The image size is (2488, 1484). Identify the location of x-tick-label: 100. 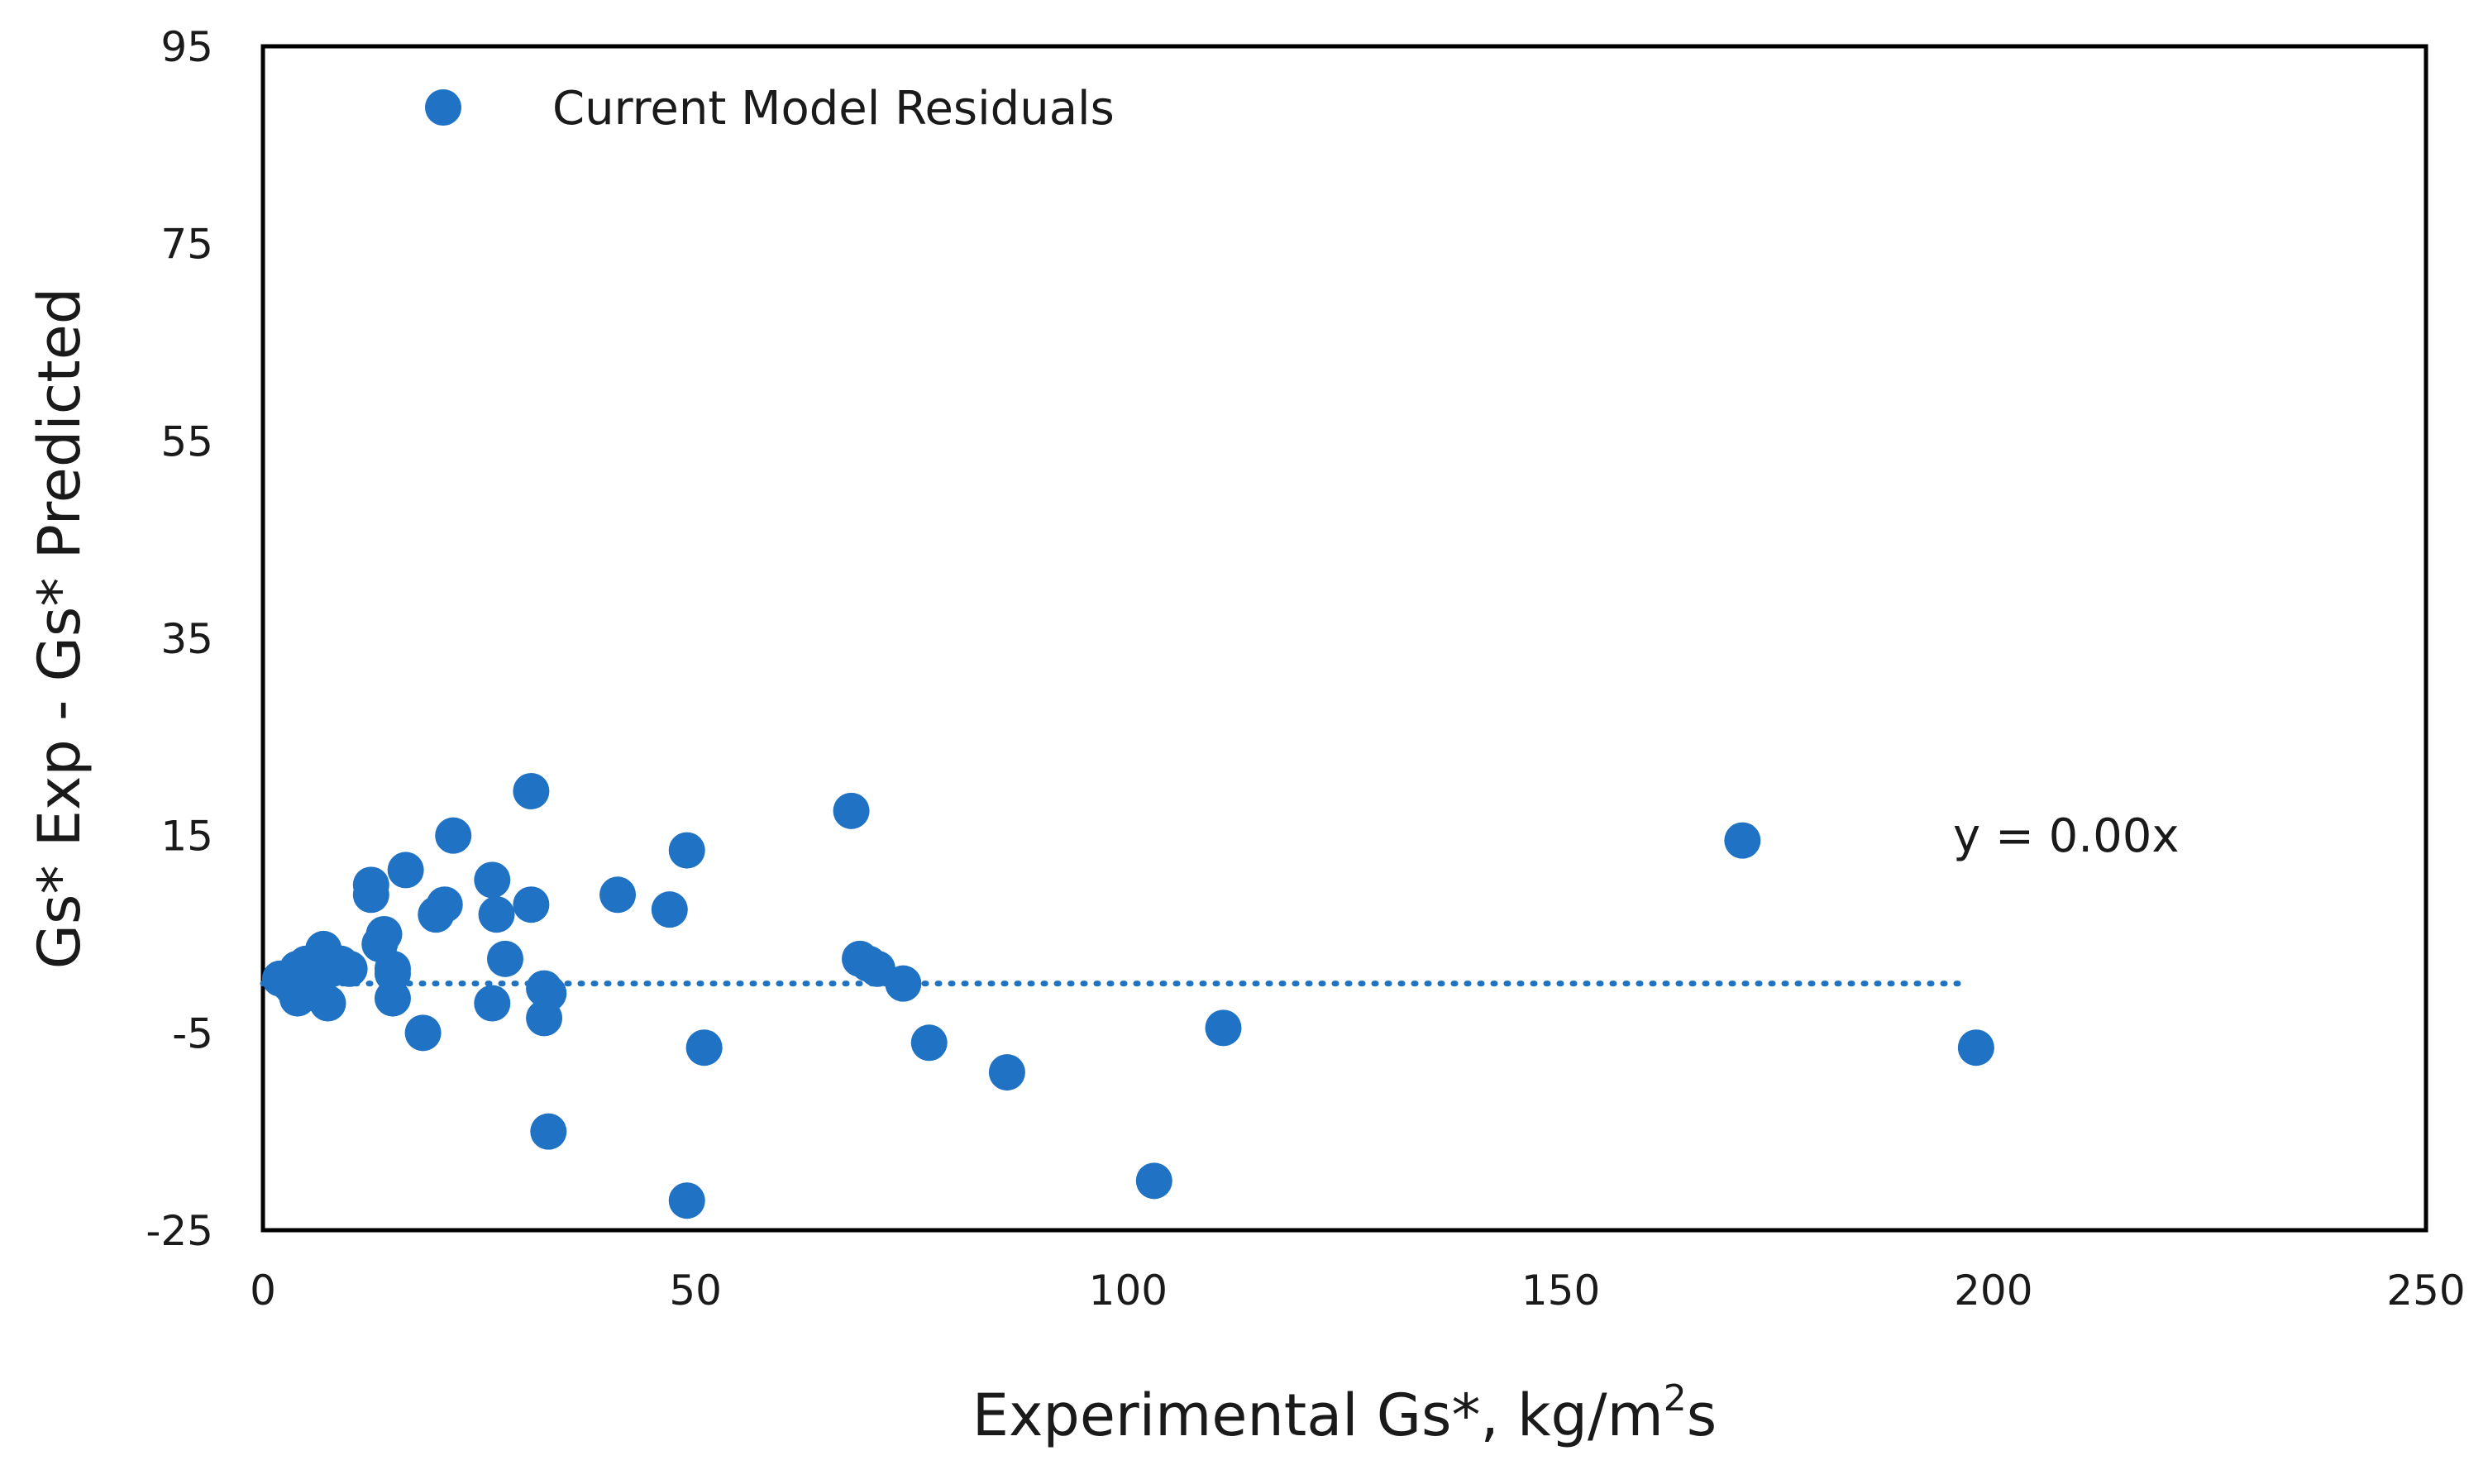
(1128, 1291).